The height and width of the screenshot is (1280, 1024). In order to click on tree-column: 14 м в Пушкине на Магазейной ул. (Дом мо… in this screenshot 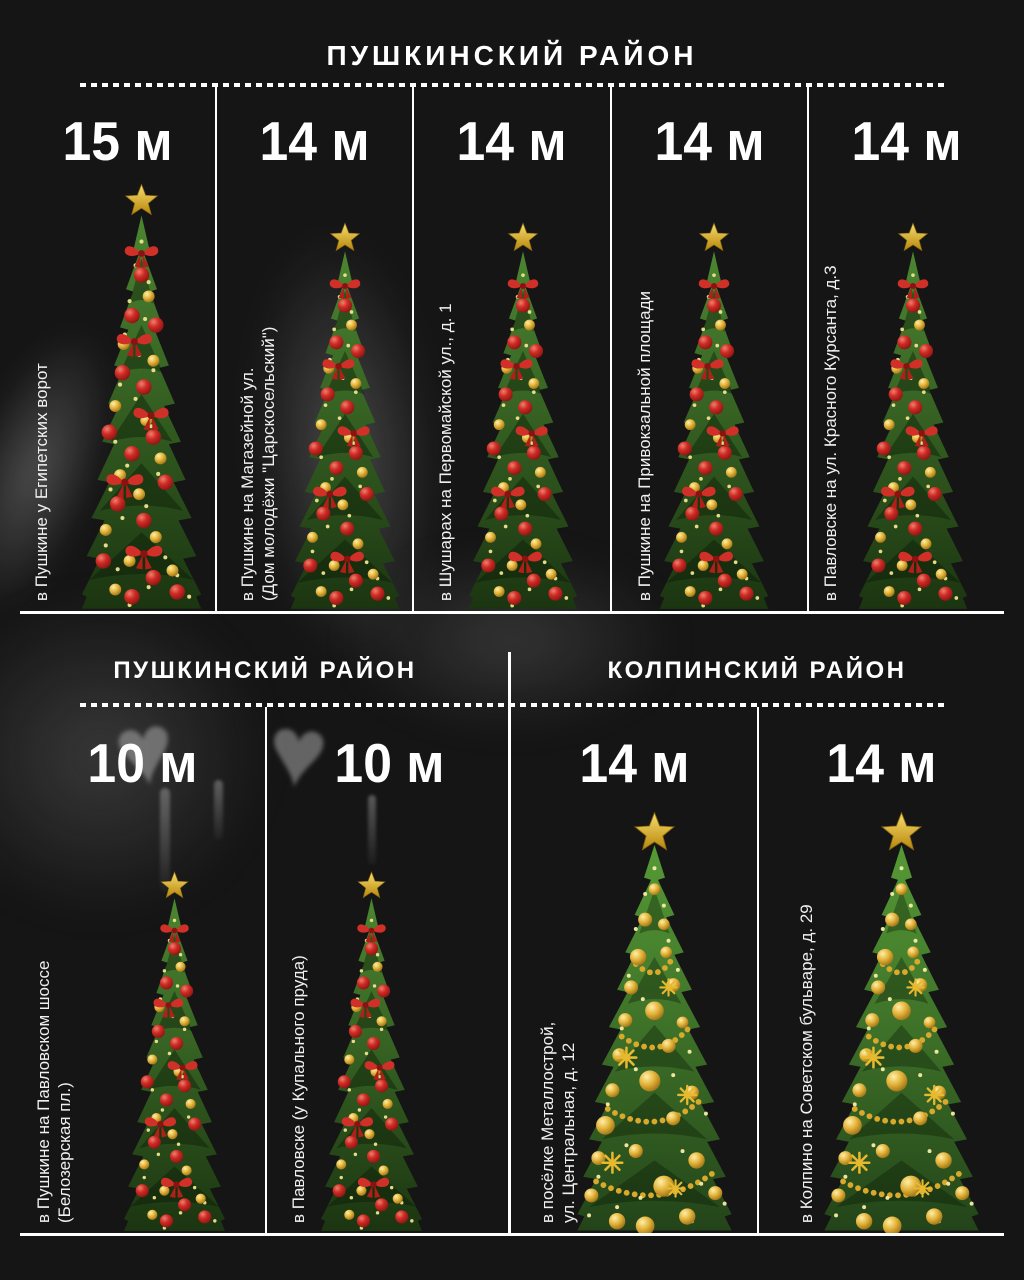, I will do `click(313, 349)`.